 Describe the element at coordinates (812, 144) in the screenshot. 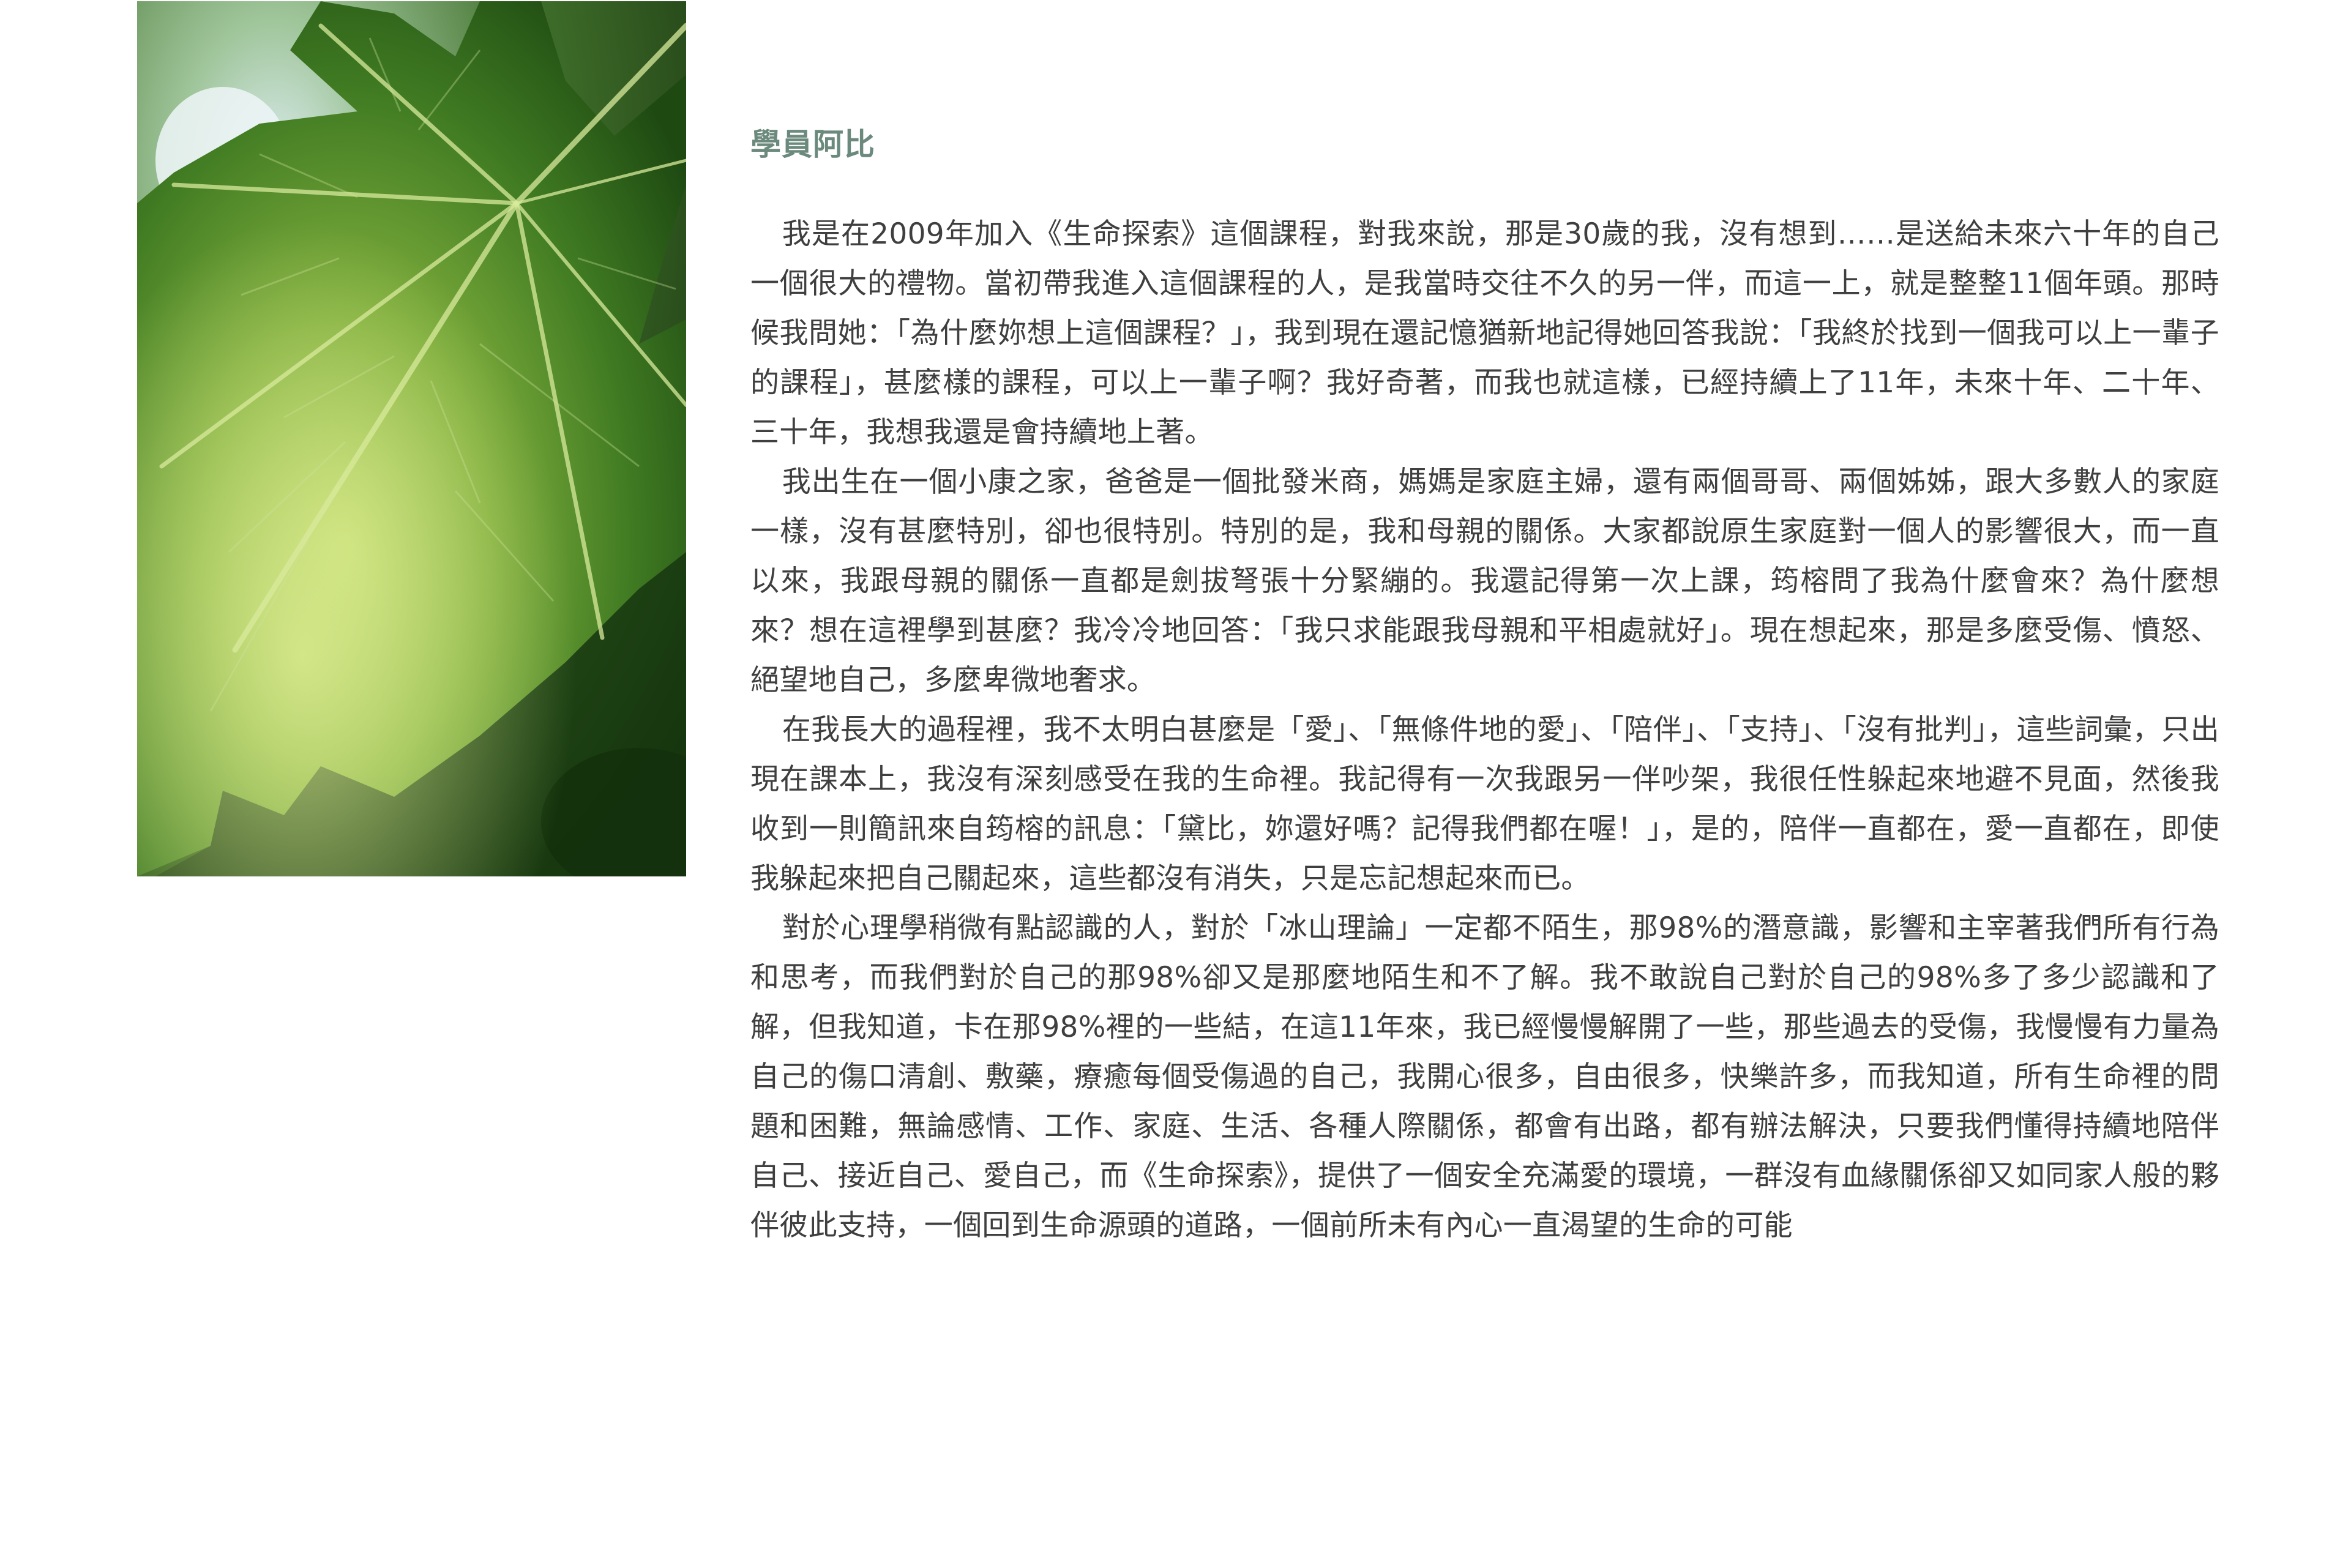

I see `author-name: 學員阿比` at that location.